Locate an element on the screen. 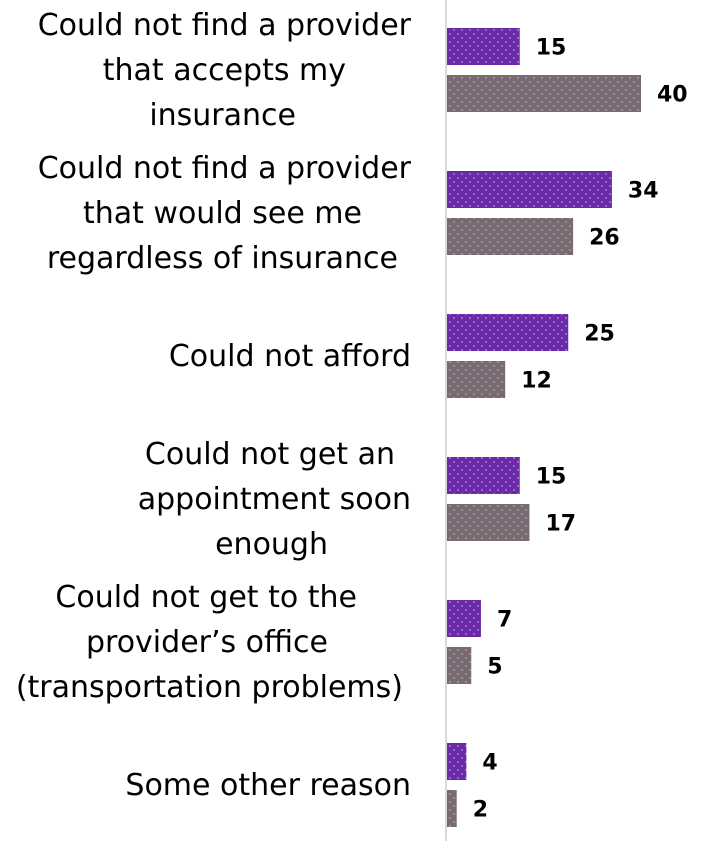 The height and width of the screenshot is (841, 705). category-label: appointment soon is located at coordinates (274, 499).